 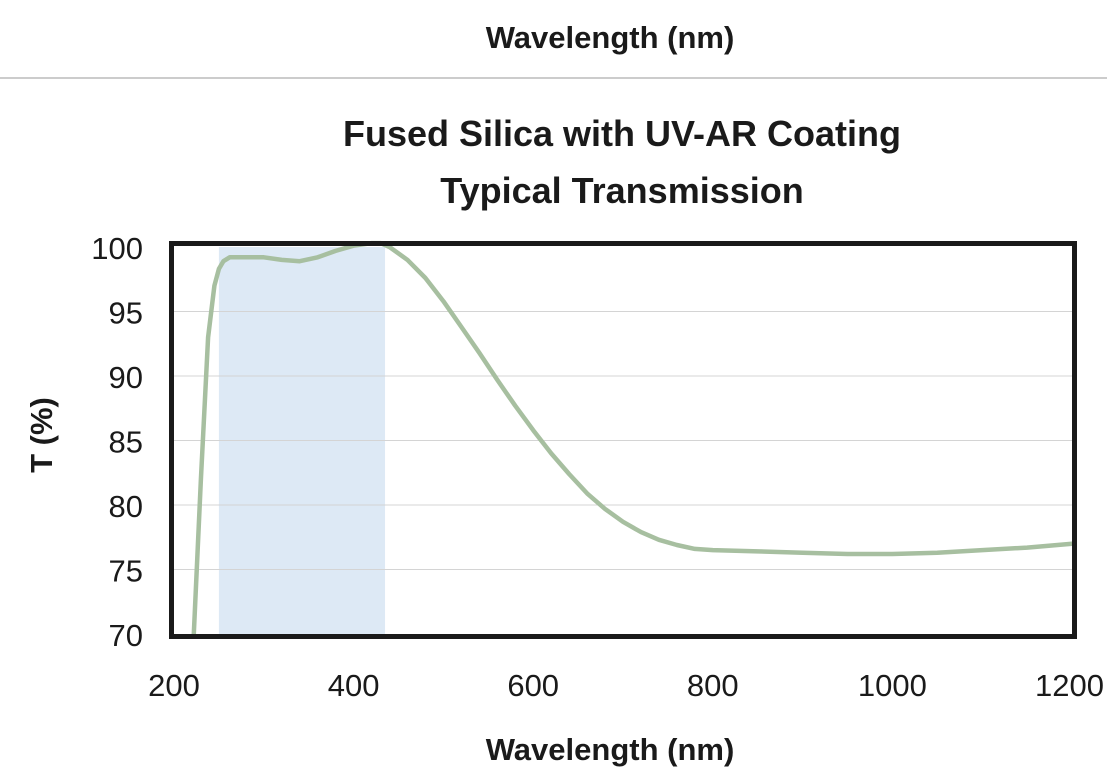 What do you see at coordinates (610, 37) in the screenshot?
I see `previous-figure-xlabel: Wavelength (nm)` at bounding box center [610, 37].